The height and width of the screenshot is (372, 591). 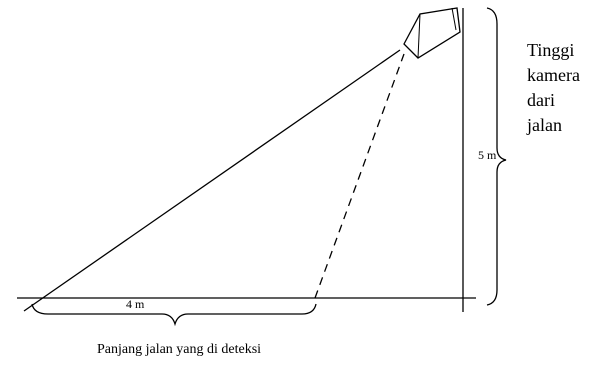 I want to click on caption-line: jalan, so click(x=544, y=125).